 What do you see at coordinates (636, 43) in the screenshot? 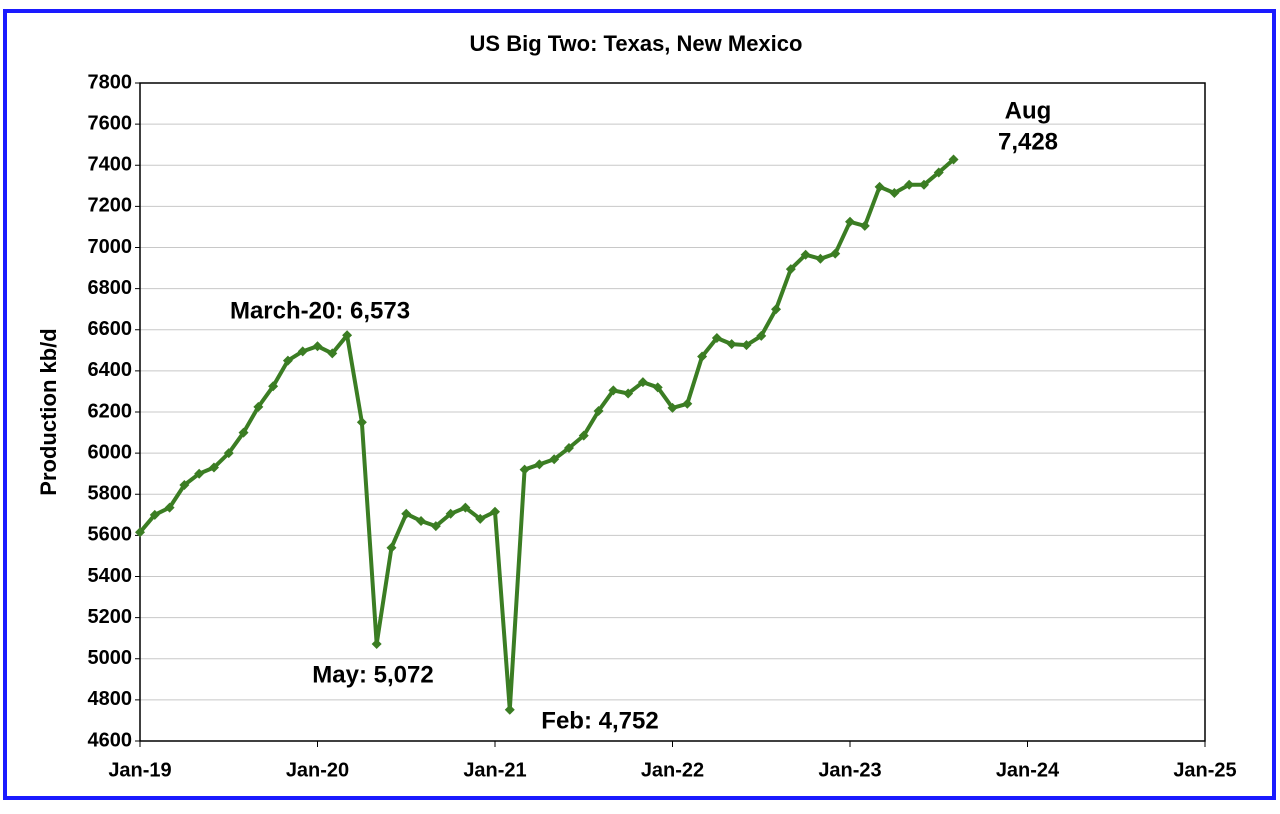
I see `chart-title: US Big Two: Texas, New Mexico` at bounding box center [636, 43].